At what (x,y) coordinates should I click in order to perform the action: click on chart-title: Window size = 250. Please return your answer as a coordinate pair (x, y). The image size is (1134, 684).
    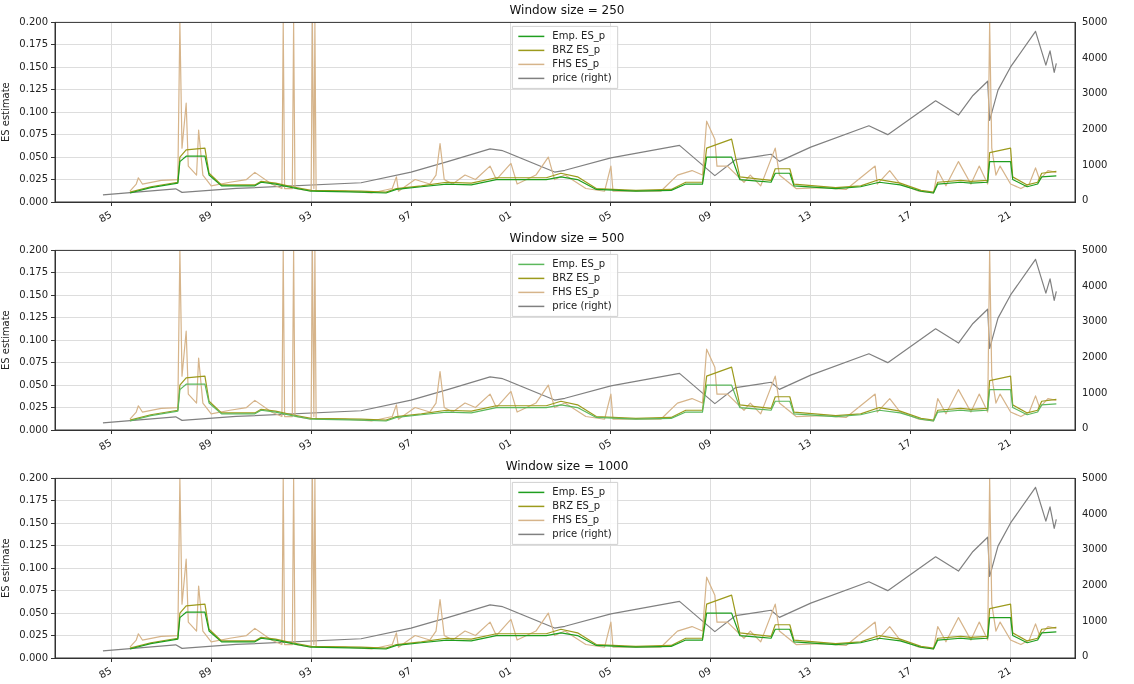
    Looking at the image, I should click on (567, 10).